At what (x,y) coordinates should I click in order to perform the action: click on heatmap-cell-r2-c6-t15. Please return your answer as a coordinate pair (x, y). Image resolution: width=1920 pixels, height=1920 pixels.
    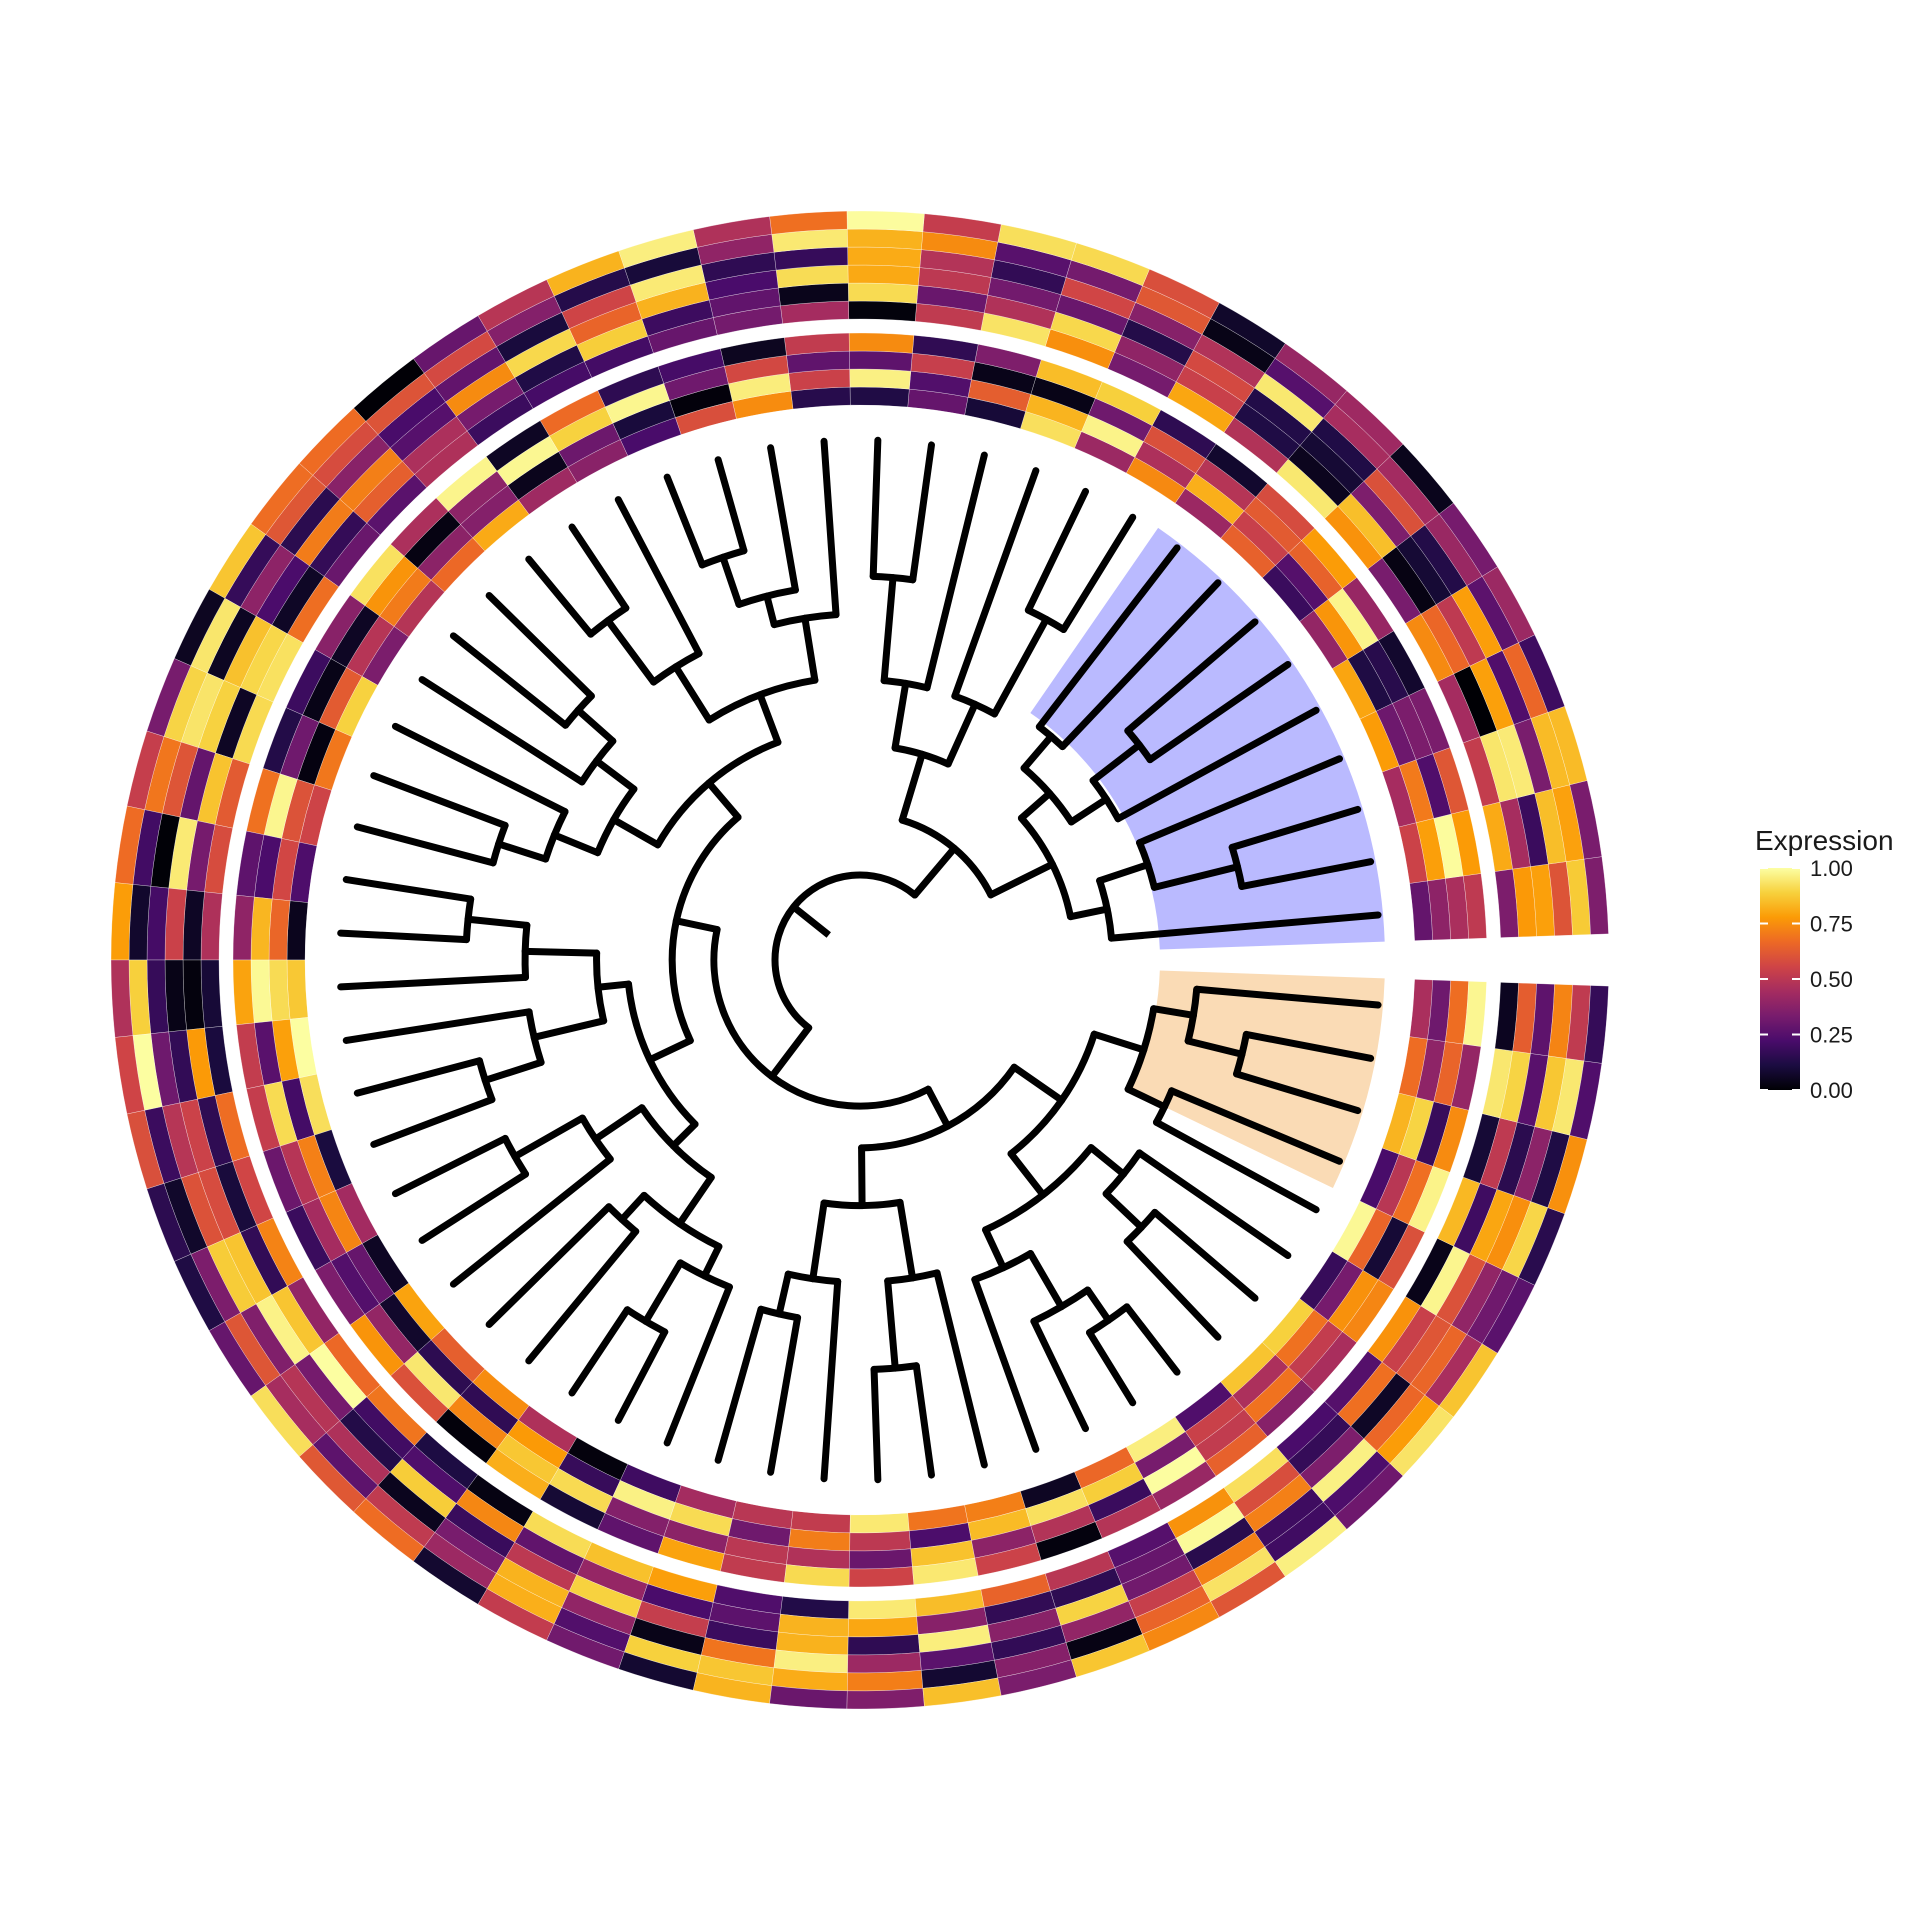
    Looking at the image, I should click on (885, 221).